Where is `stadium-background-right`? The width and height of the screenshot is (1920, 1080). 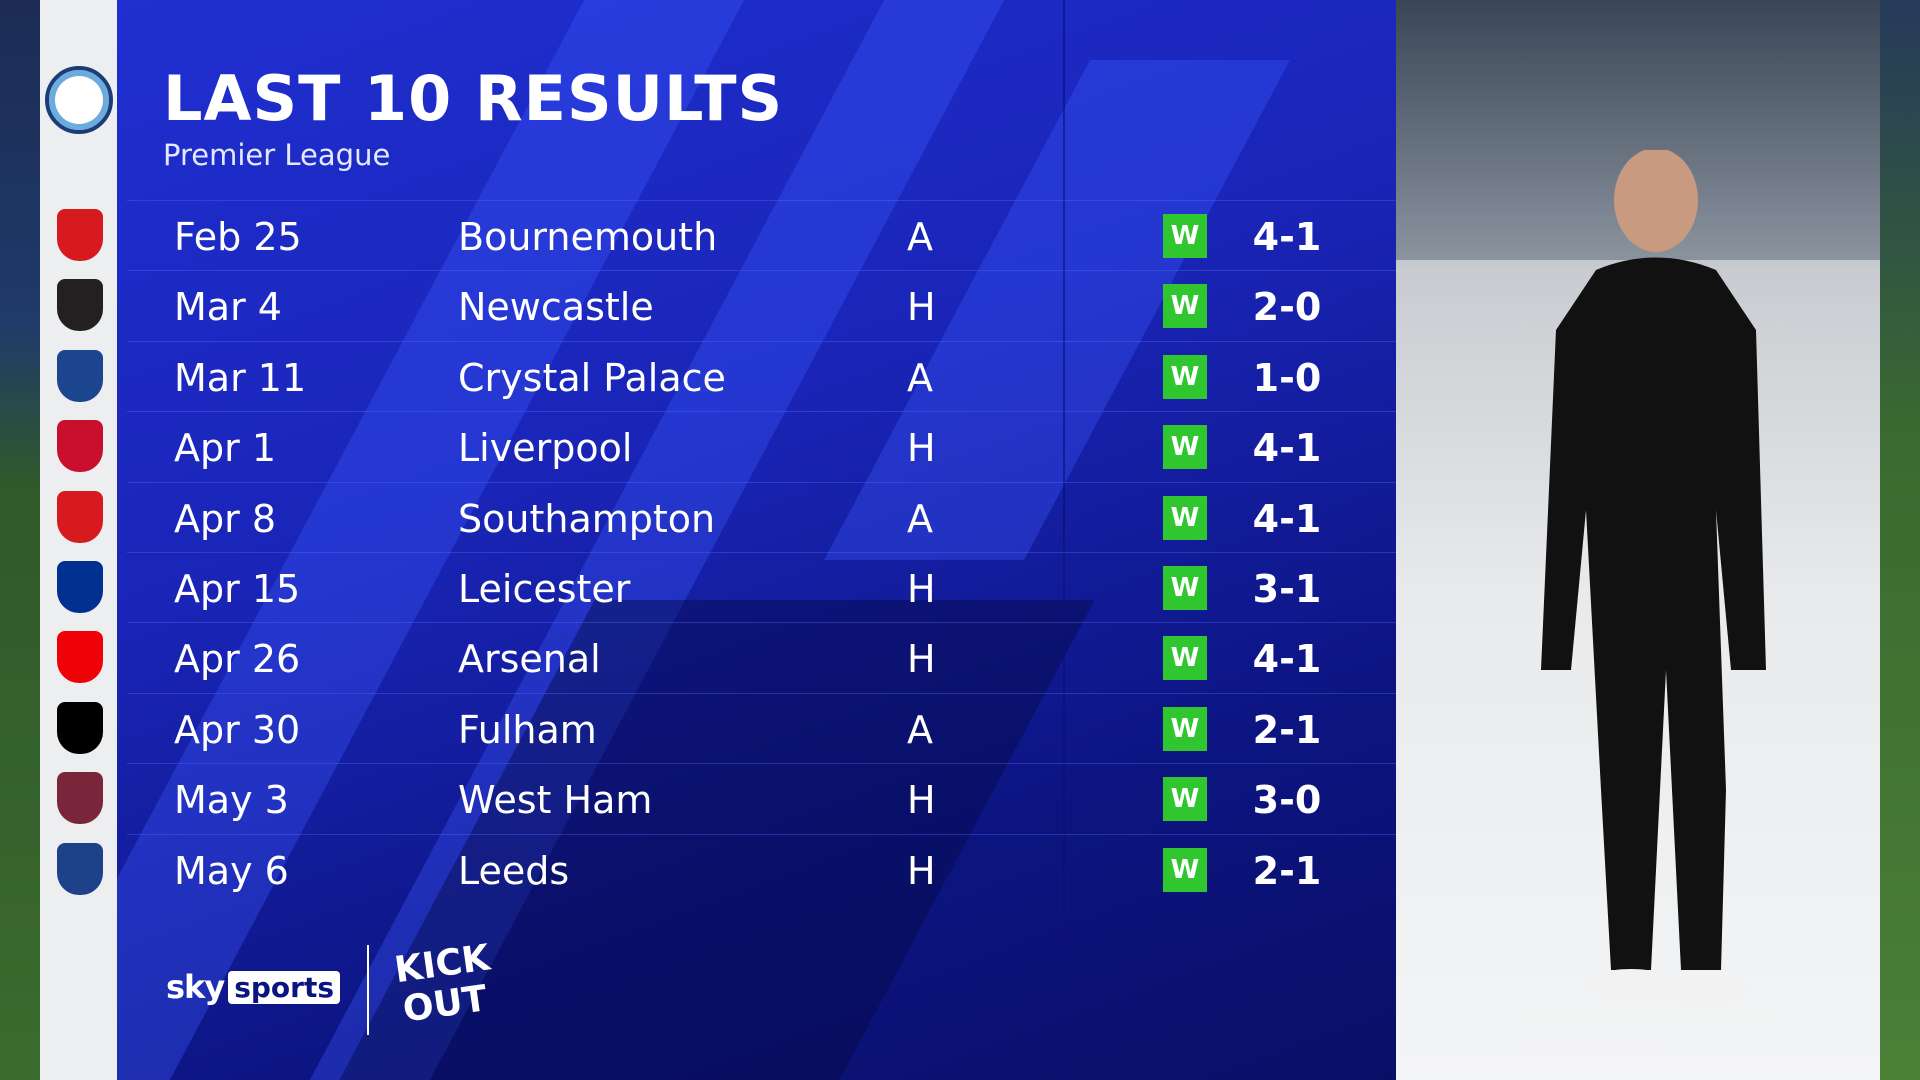
stadium-background-right is located at coordinates (1900, 540).